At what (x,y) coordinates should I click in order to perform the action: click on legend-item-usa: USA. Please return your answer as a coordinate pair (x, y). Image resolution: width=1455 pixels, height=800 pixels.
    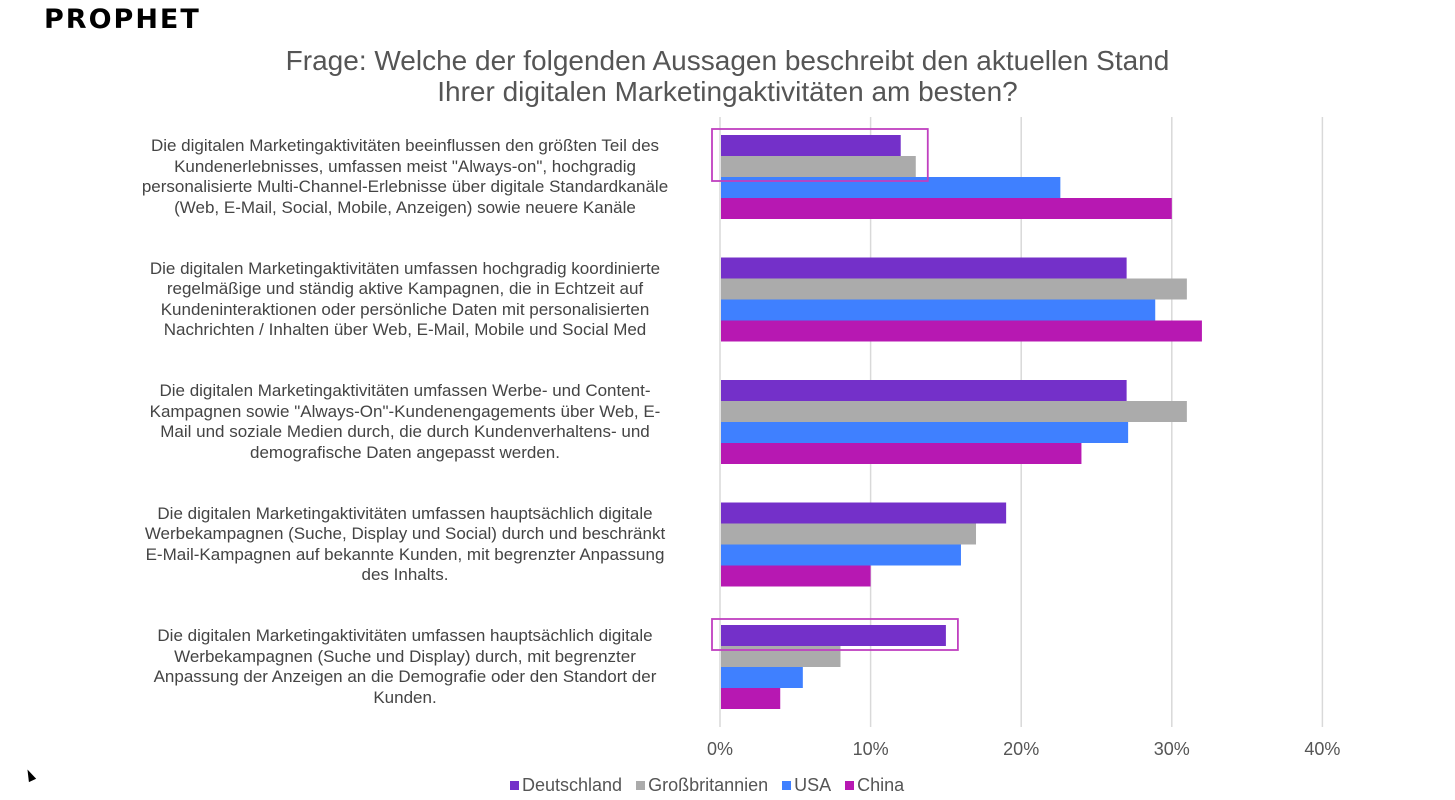
    Looking at the image, I should click on (806, 785).